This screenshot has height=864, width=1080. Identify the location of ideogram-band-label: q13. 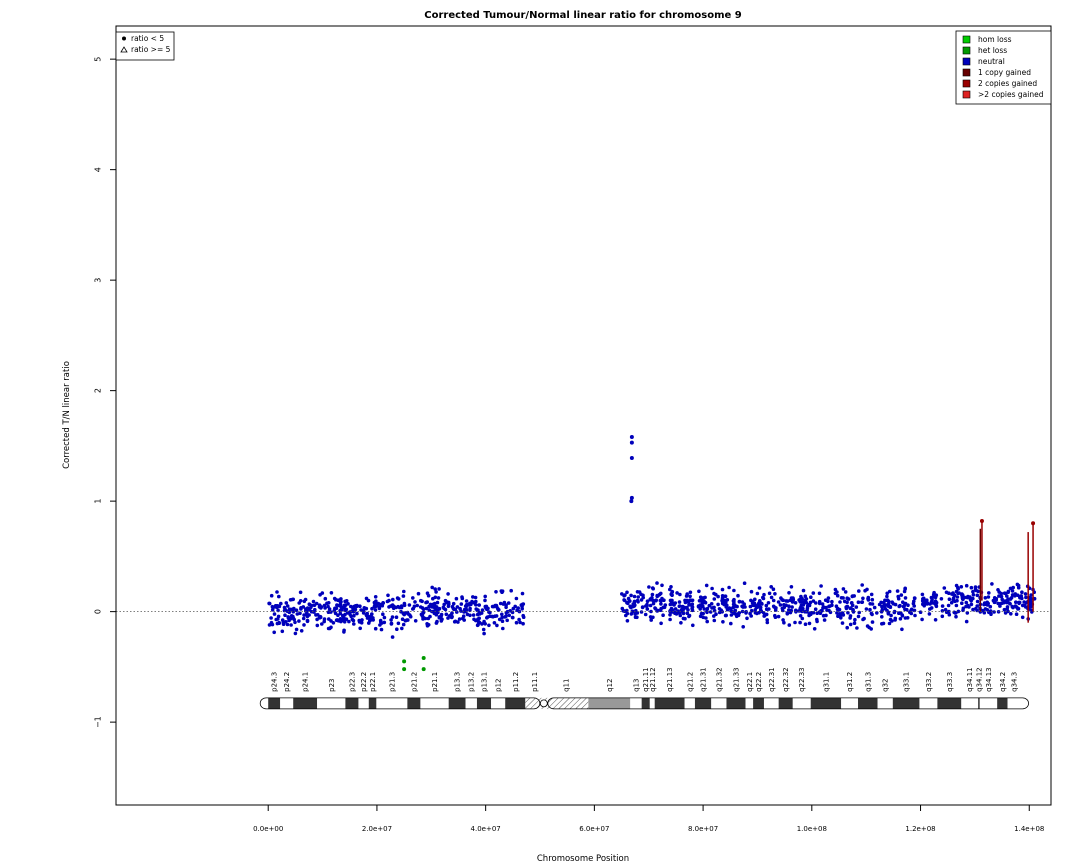
(636, 684).